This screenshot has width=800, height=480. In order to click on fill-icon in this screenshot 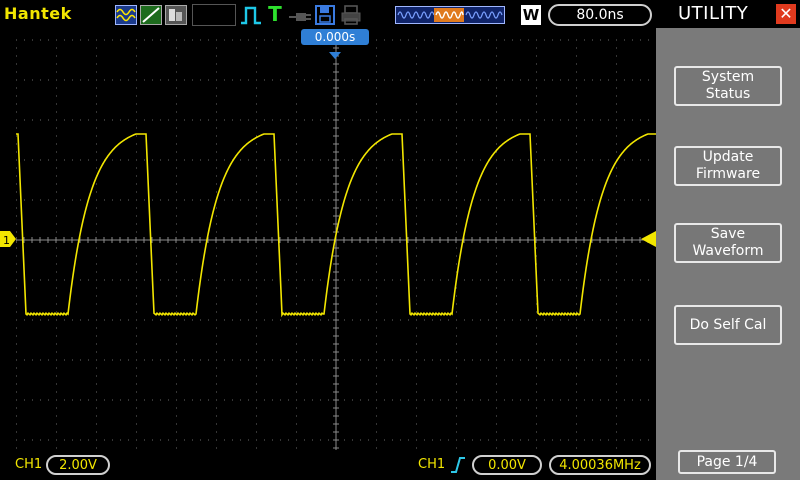, I will do `click(176, 15)`.